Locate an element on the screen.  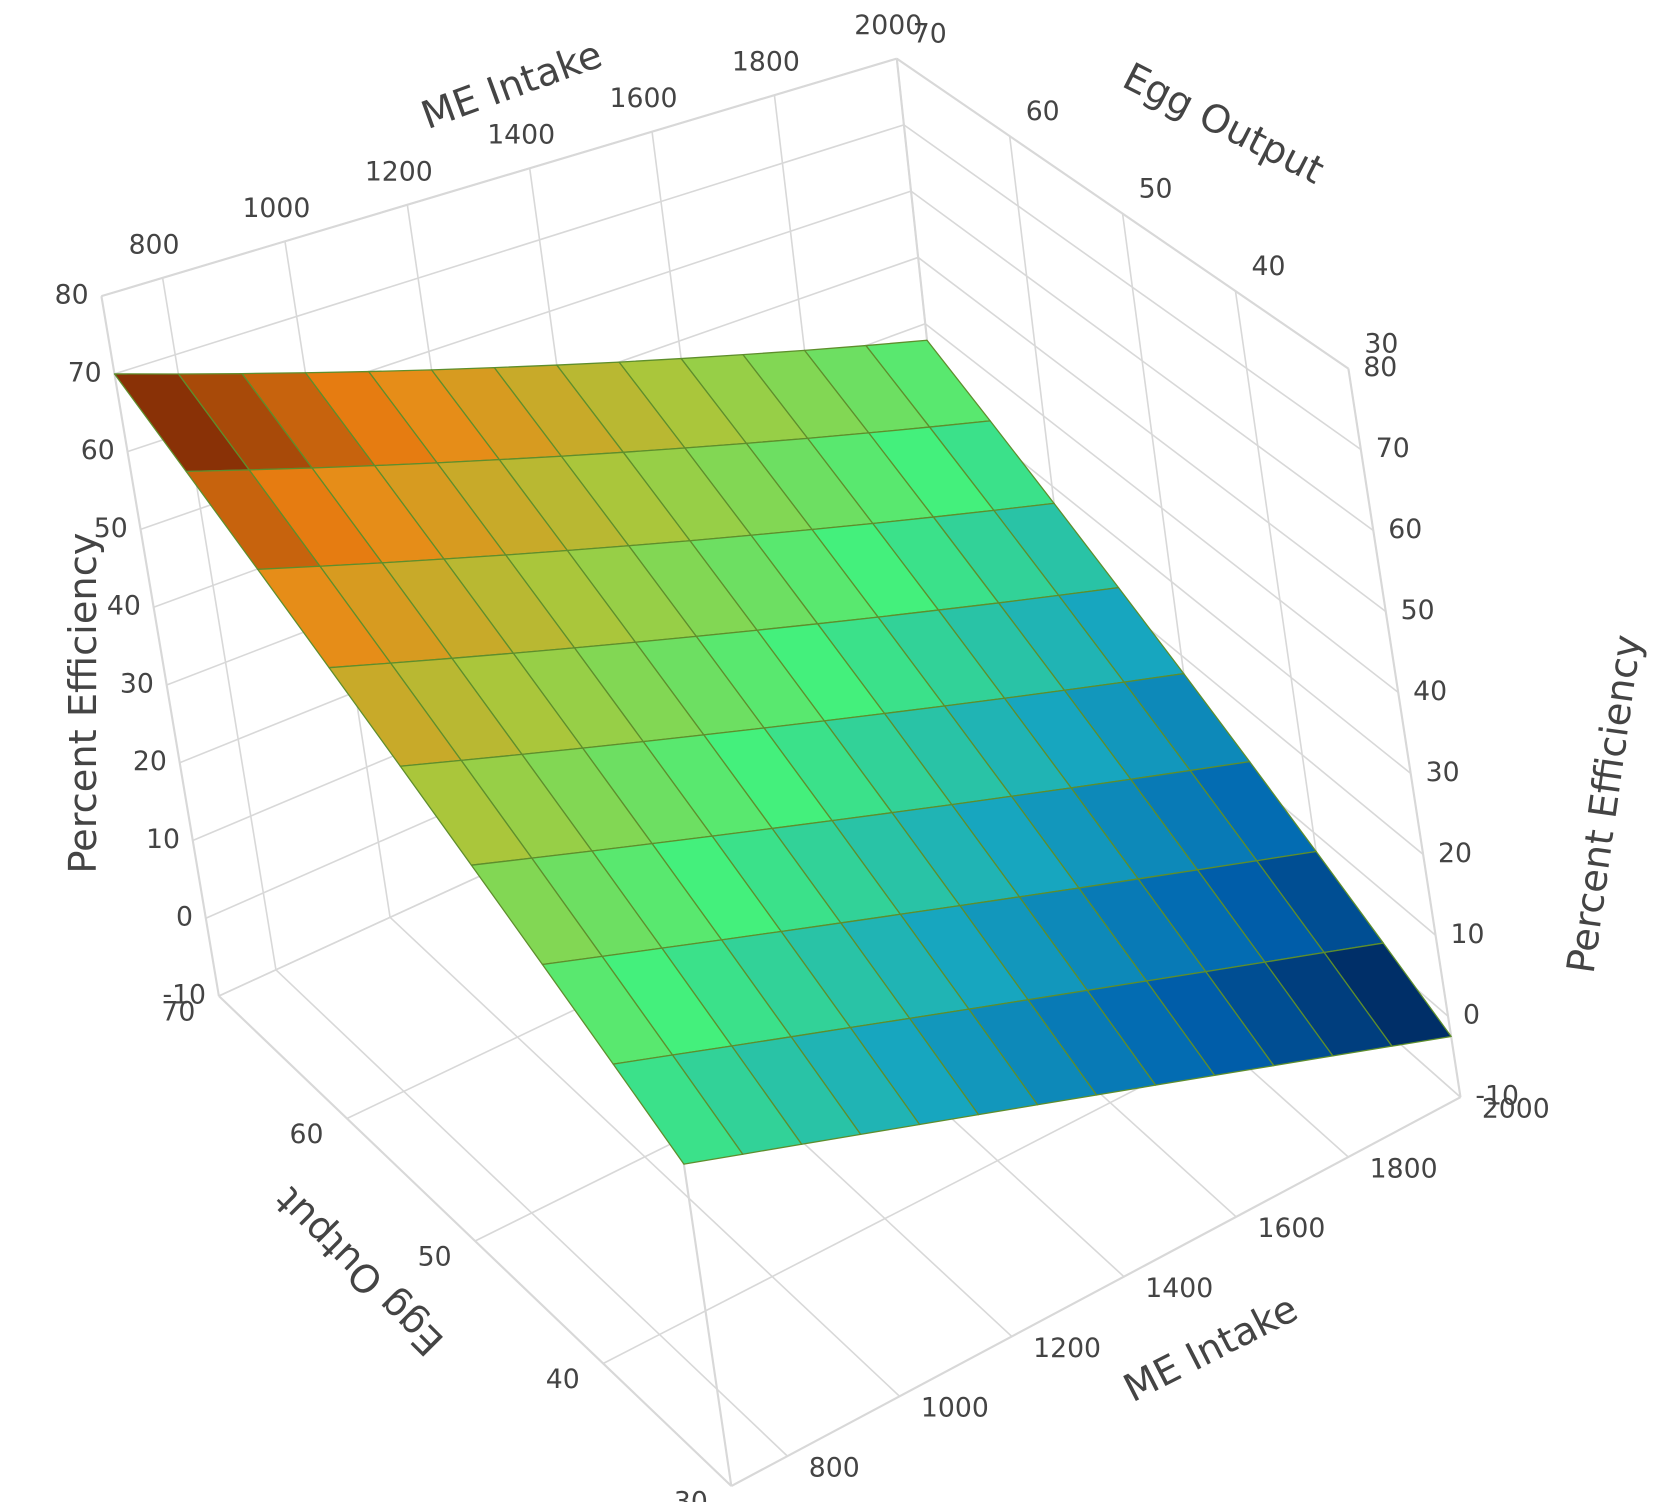
surface-cell is located at coordinates (678, 1109).